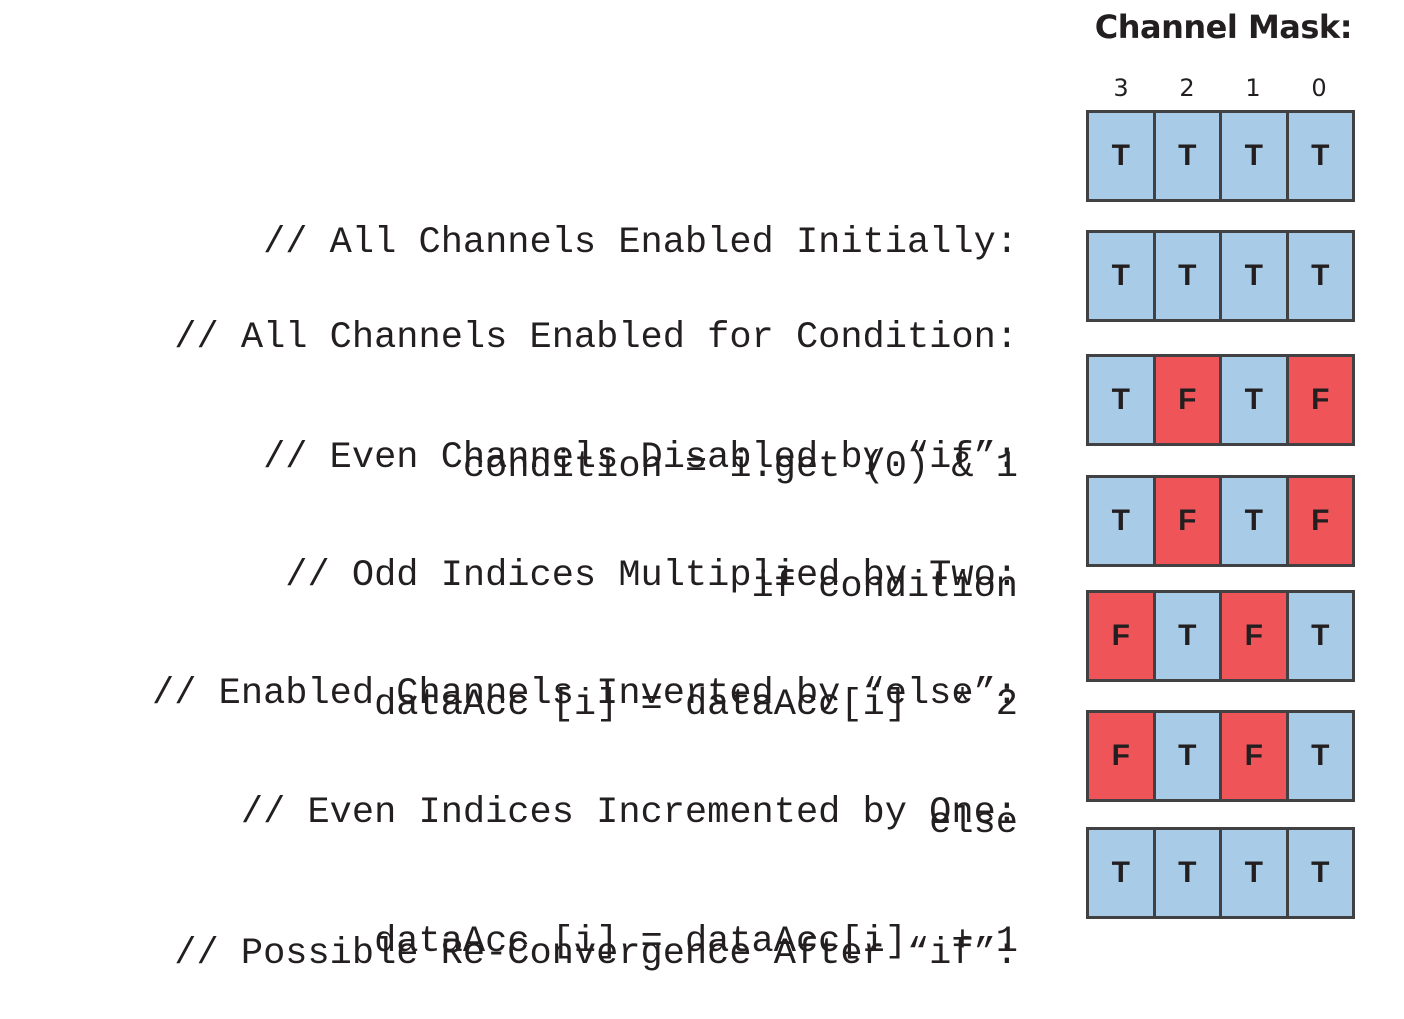  What do you see at coordinates (651, 576) in the screenshot?
I see `step-4-comment: // Odd Indices Multiplied by Two:` at bounding box center [651, 576].